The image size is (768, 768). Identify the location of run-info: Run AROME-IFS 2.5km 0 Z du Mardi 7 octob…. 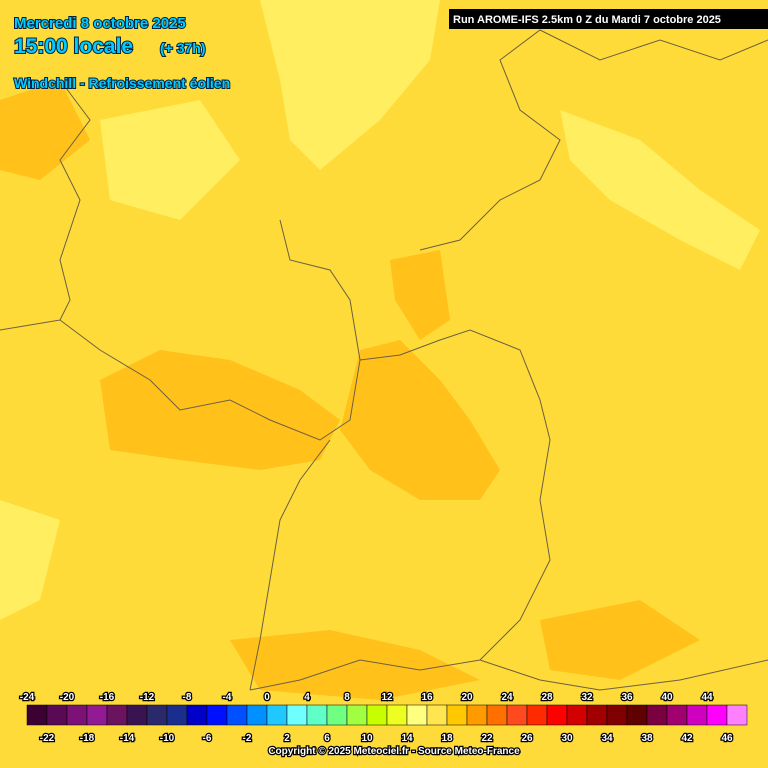
(587, 20).